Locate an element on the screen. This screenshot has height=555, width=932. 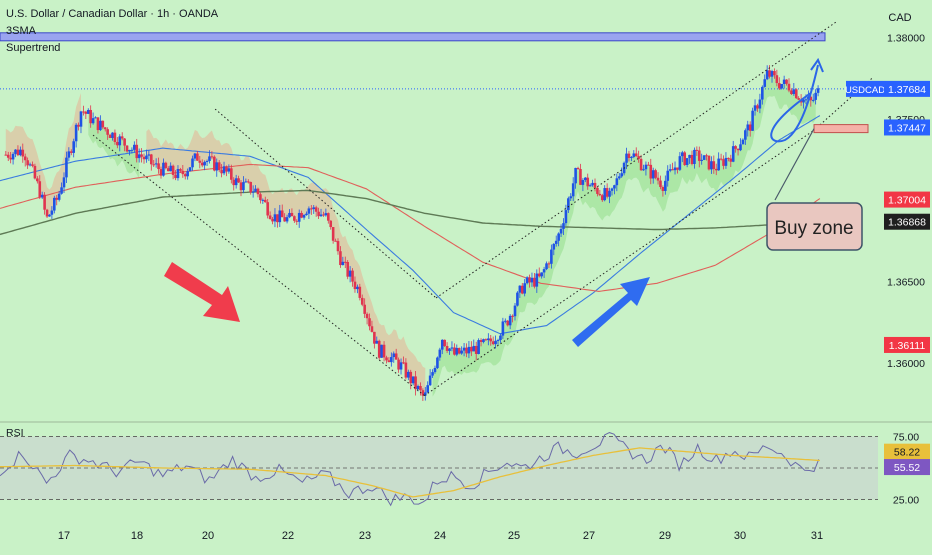
rsi-ma-tag: 55.52 is located at coordinates (907, 468).